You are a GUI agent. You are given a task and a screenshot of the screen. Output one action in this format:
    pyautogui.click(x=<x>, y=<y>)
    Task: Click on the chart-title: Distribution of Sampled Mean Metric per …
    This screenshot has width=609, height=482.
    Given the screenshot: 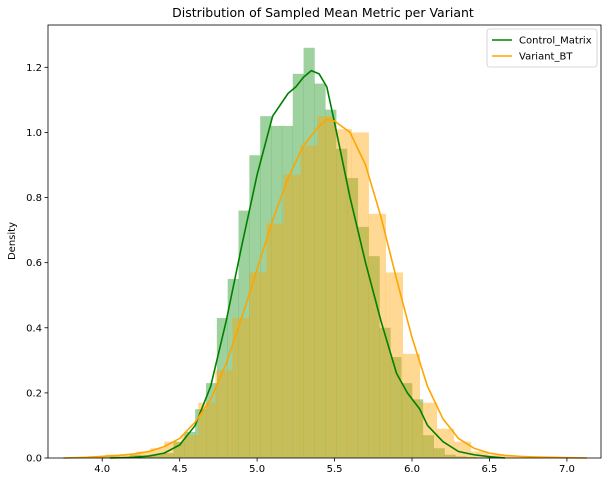 What is the action you would take?
    pyautogui.click(x=323, y=12)
    